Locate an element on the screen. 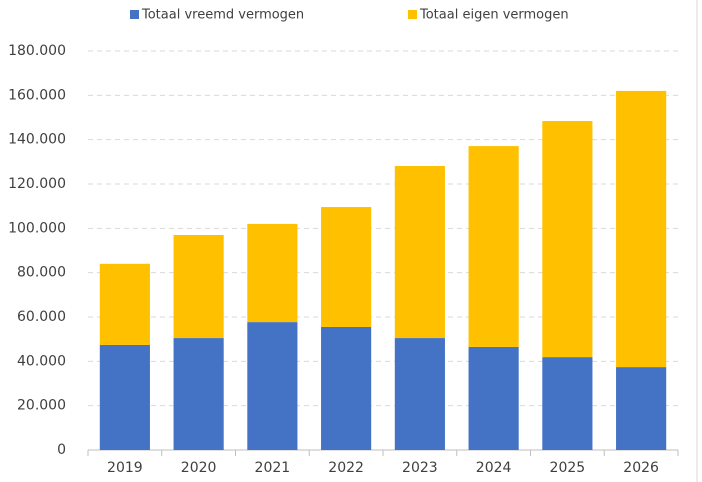  y-tick-label: 80.000 is located at coordinates (41, 273).